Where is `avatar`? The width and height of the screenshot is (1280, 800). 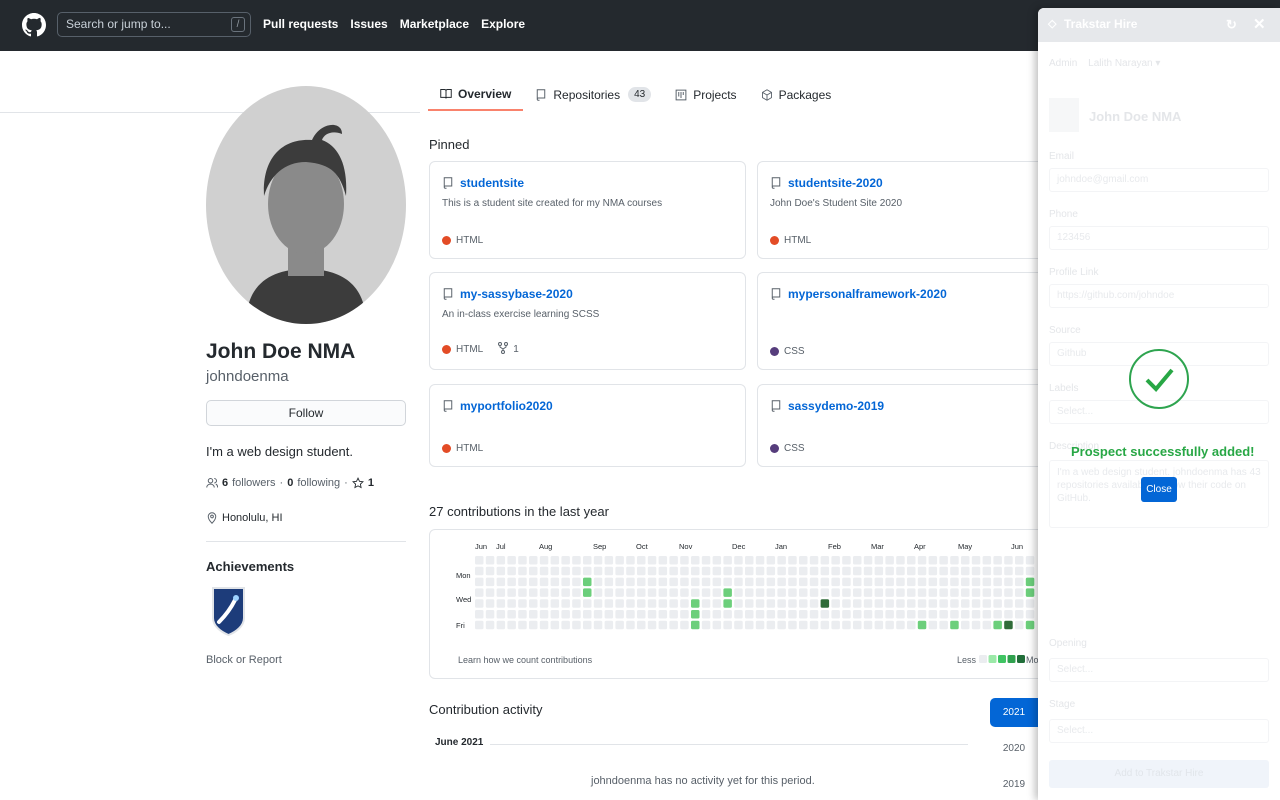 avatar is located at coordinates (306, 205).